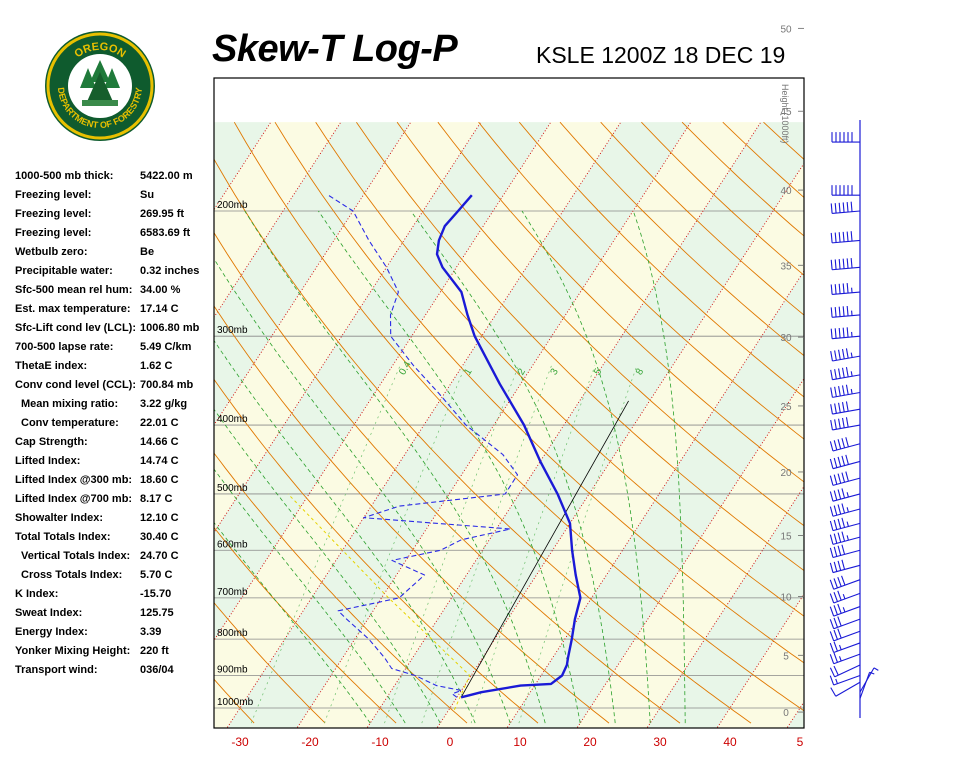  What do you see at coordinates (170, 271) in the screenshot?
I see `index-value: 0.32 inches` at bounding box center [170, 271].